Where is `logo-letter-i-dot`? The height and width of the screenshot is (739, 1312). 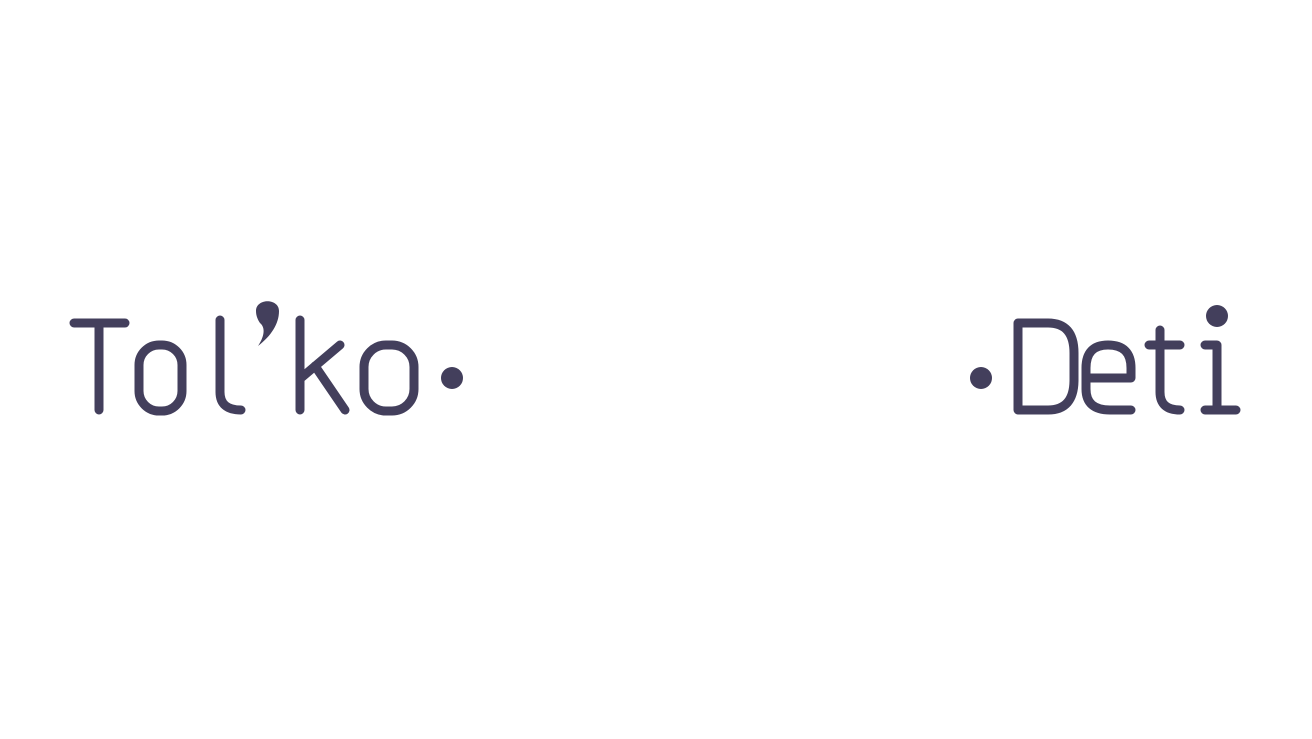 logo-letter-i-dot is located at coordinates (1217, 316).